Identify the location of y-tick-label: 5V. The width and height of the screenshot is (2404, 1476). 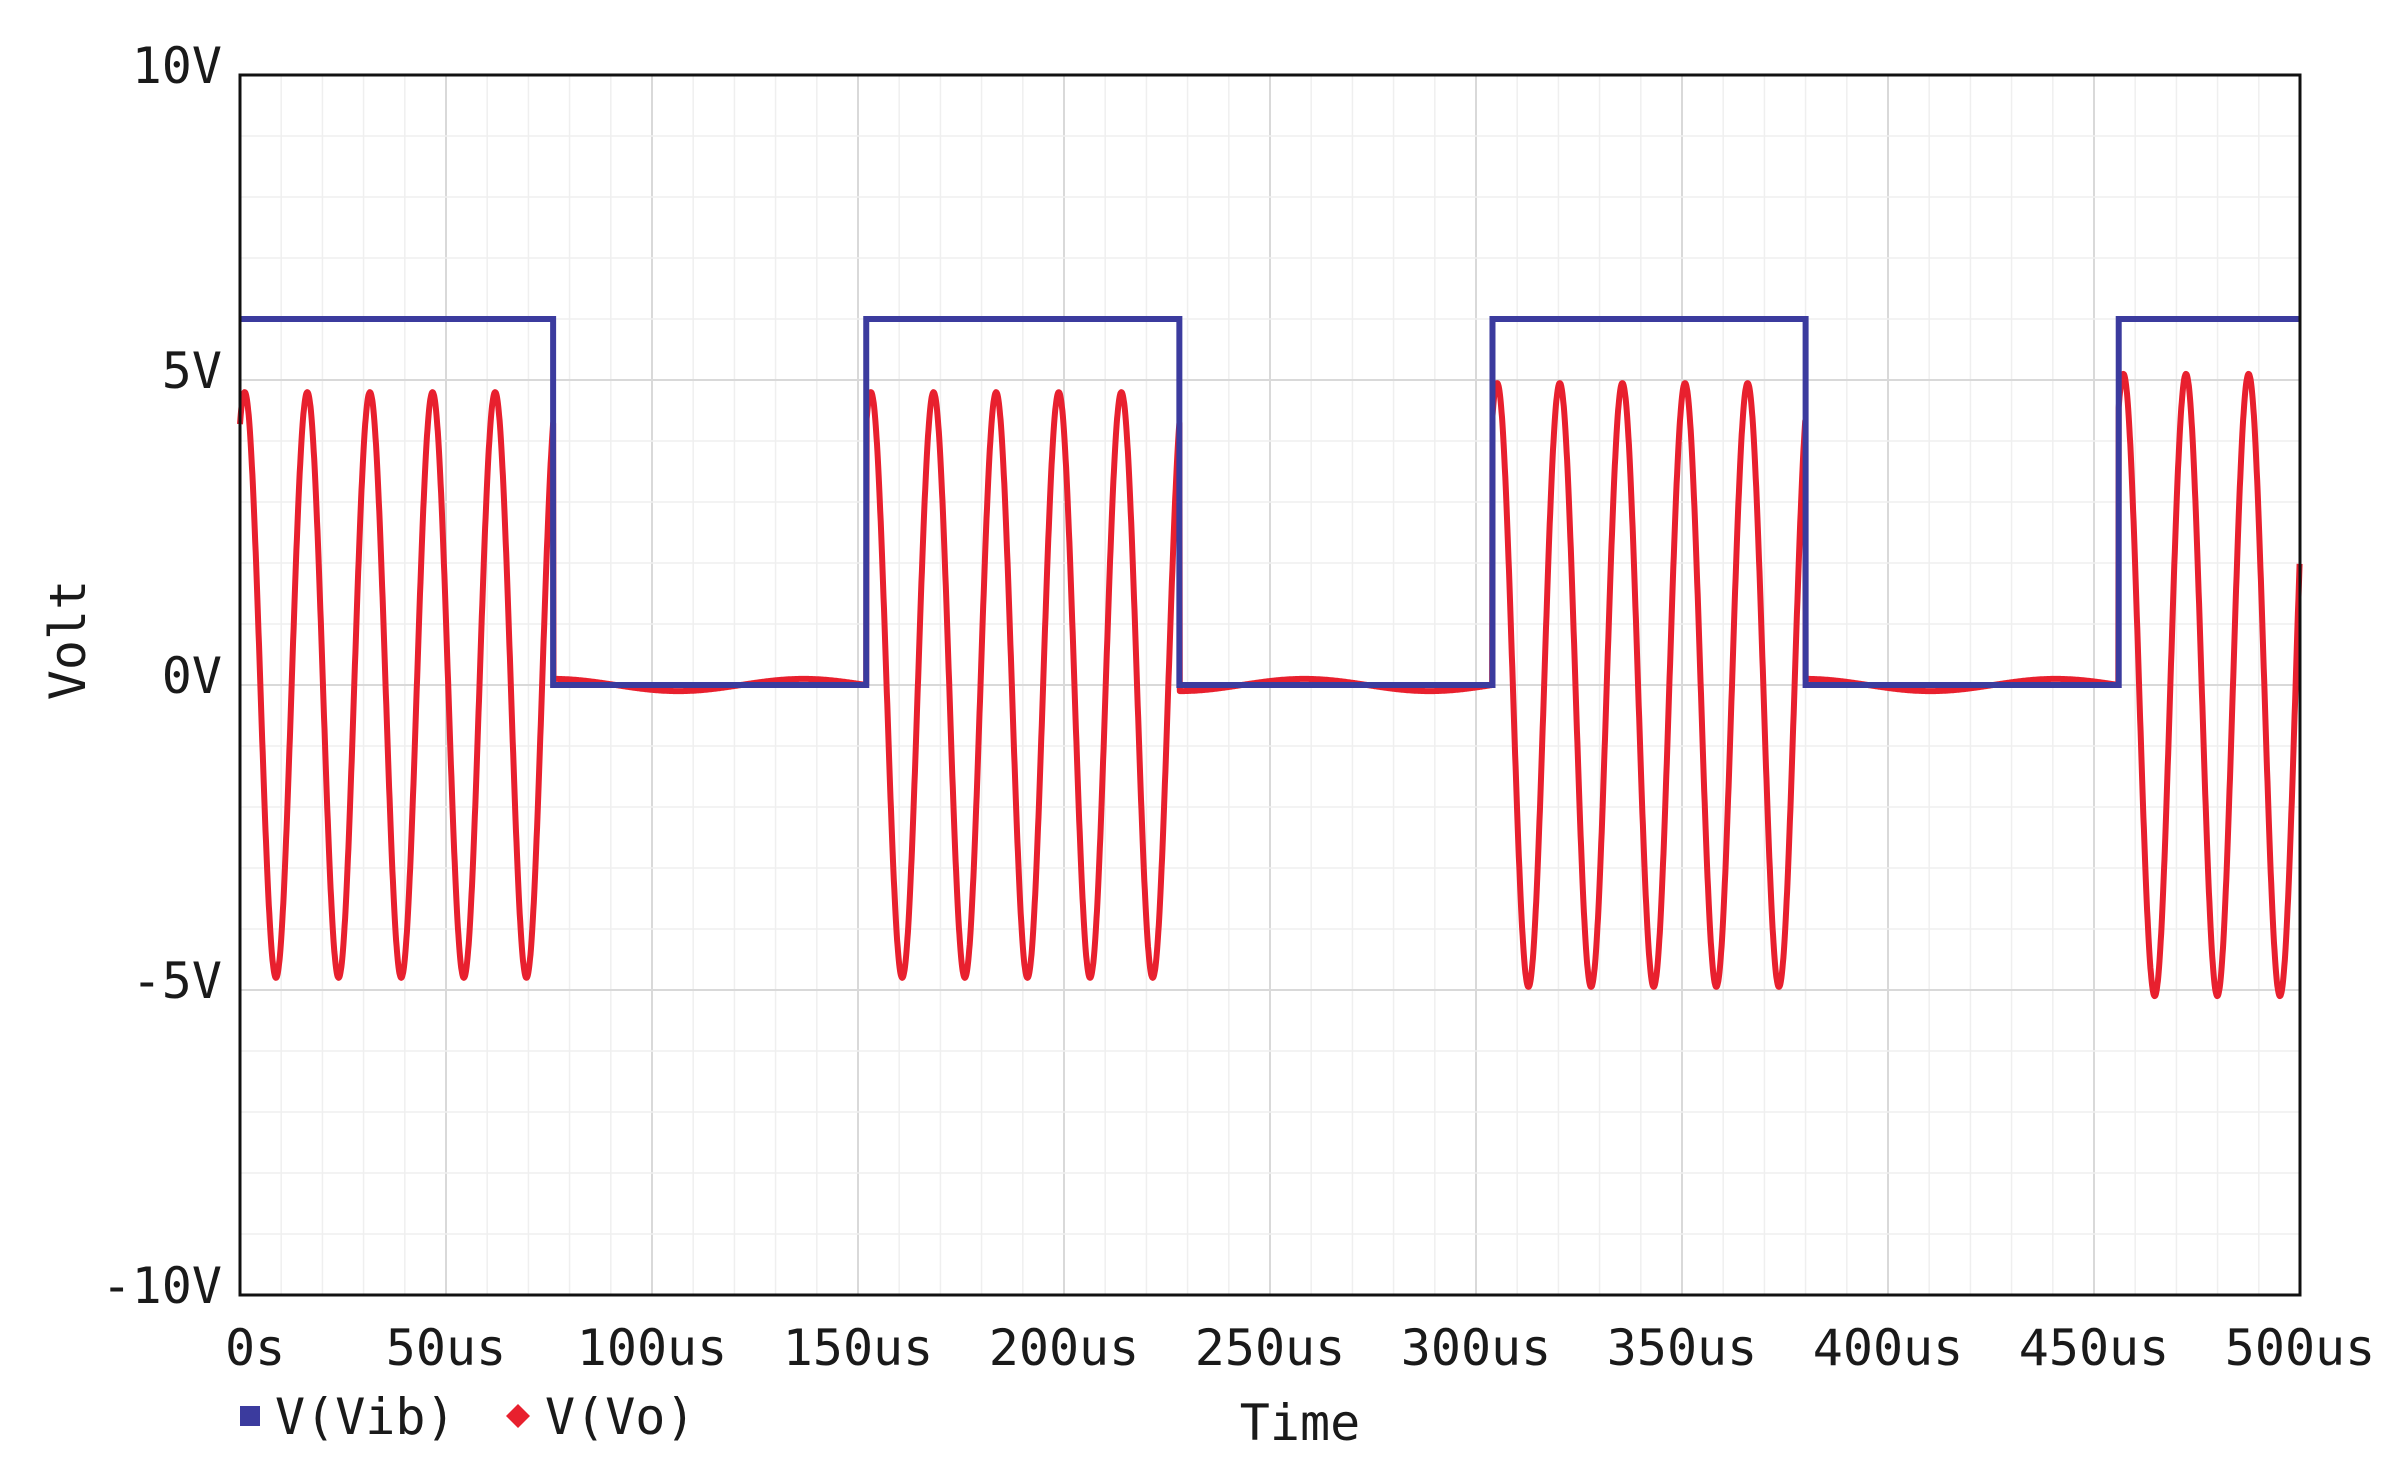
(192, 371).